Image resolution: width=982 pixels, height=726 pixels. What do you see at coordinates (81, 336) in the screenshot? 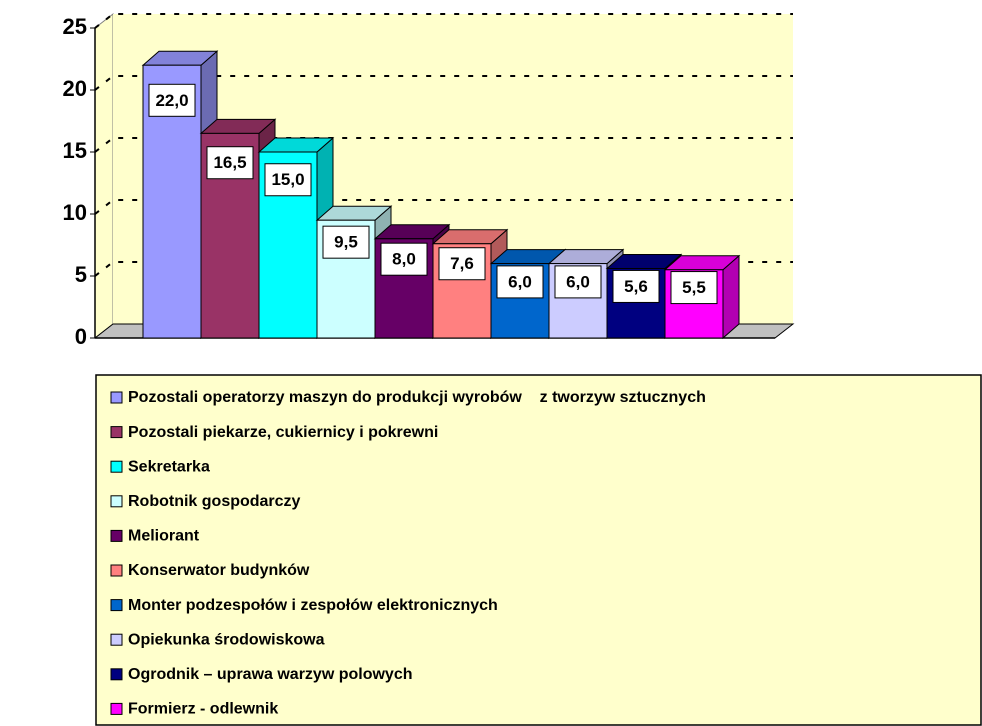
I see `y-tick-label: 0` at bounding box center [81, 336].